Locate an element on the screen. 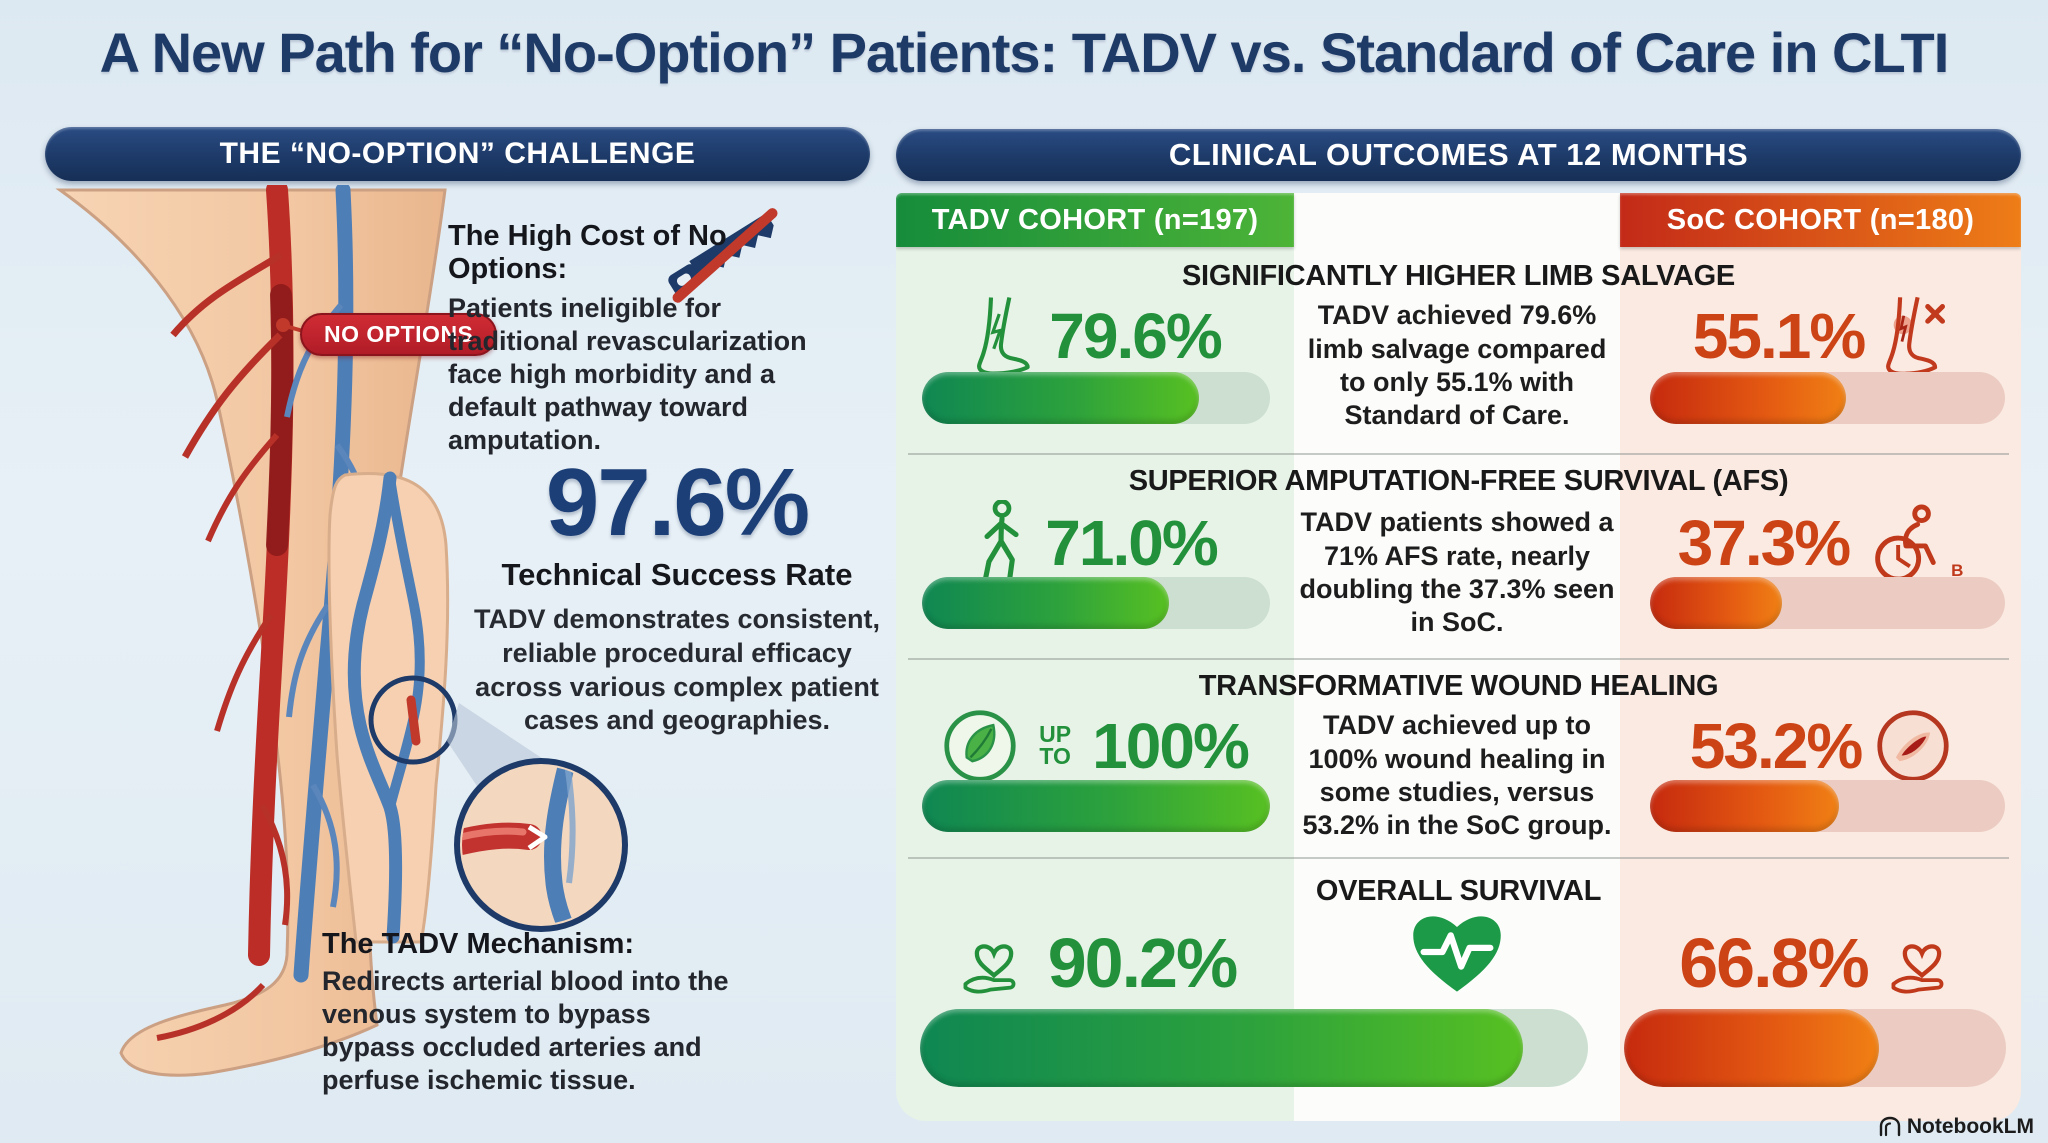  soc-value-row: 37.3% B is located at coordinates (1820, 543).